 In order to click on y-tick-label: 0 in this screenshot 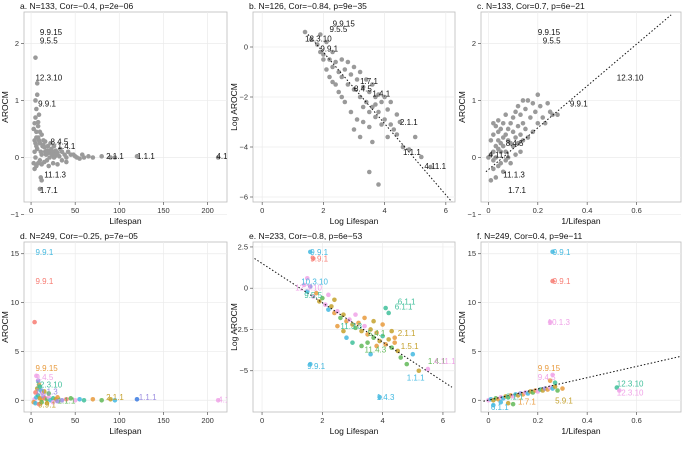, I will do `click(474, 157)`.